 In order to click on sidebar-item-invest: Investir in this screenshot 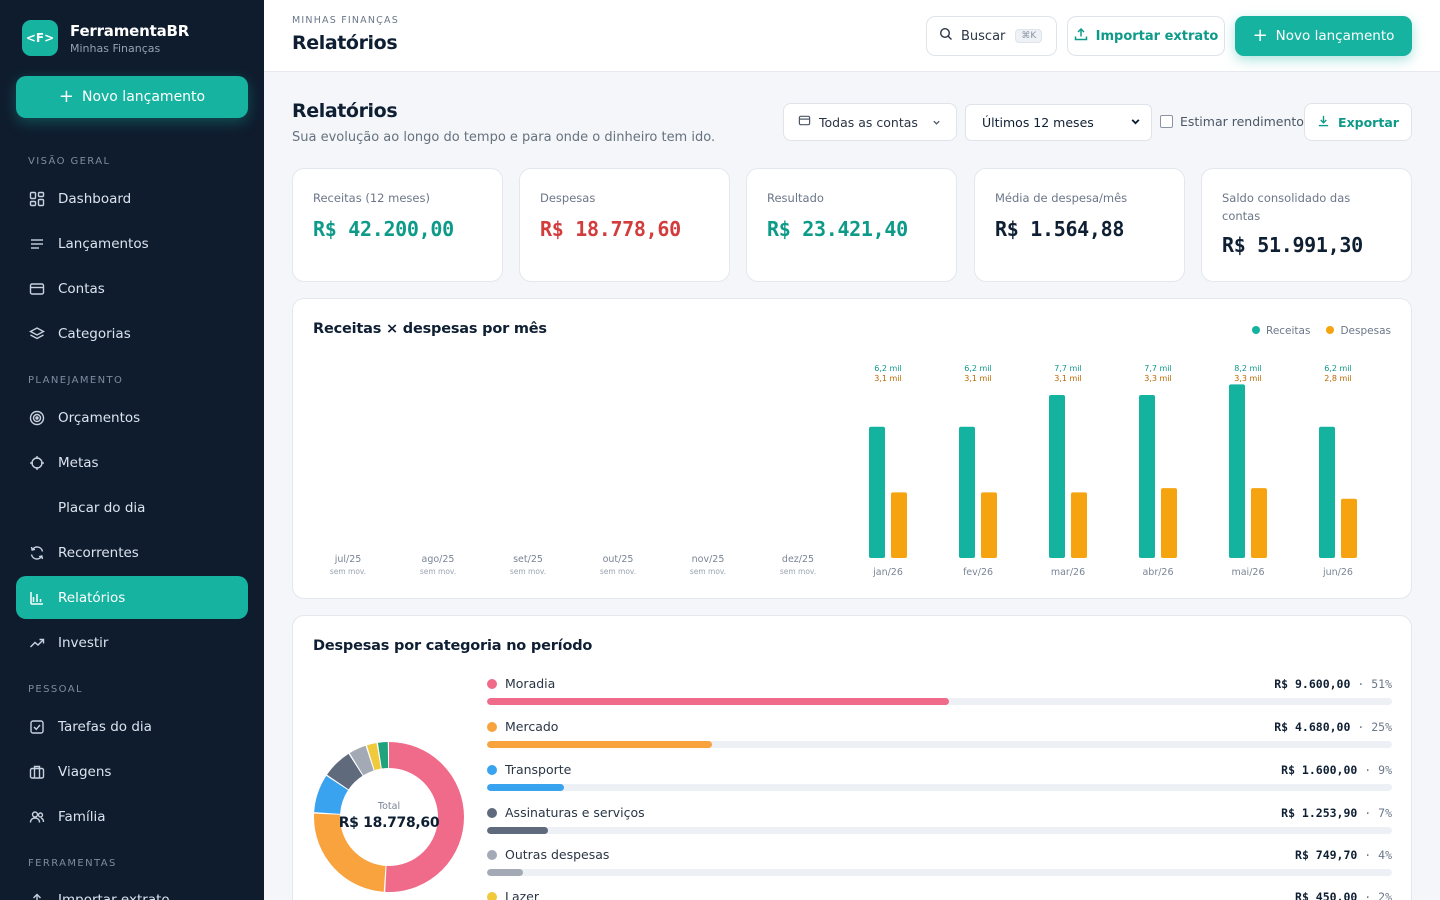, I will do `click(132, 642)`.